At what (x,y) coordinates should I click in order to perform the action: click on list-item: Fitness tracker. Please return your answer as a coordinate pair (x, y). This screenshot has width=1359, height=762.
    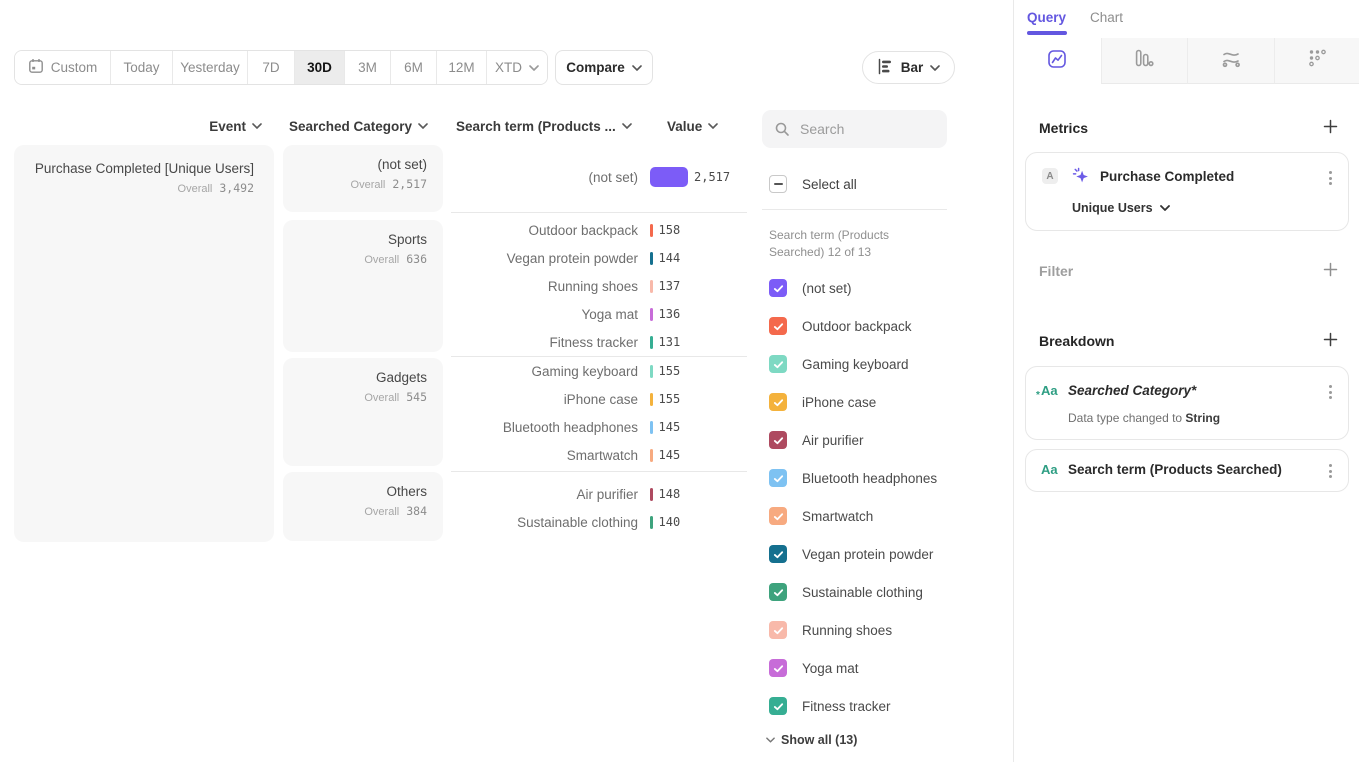
    Looking at the image, I should click on (884, 706).